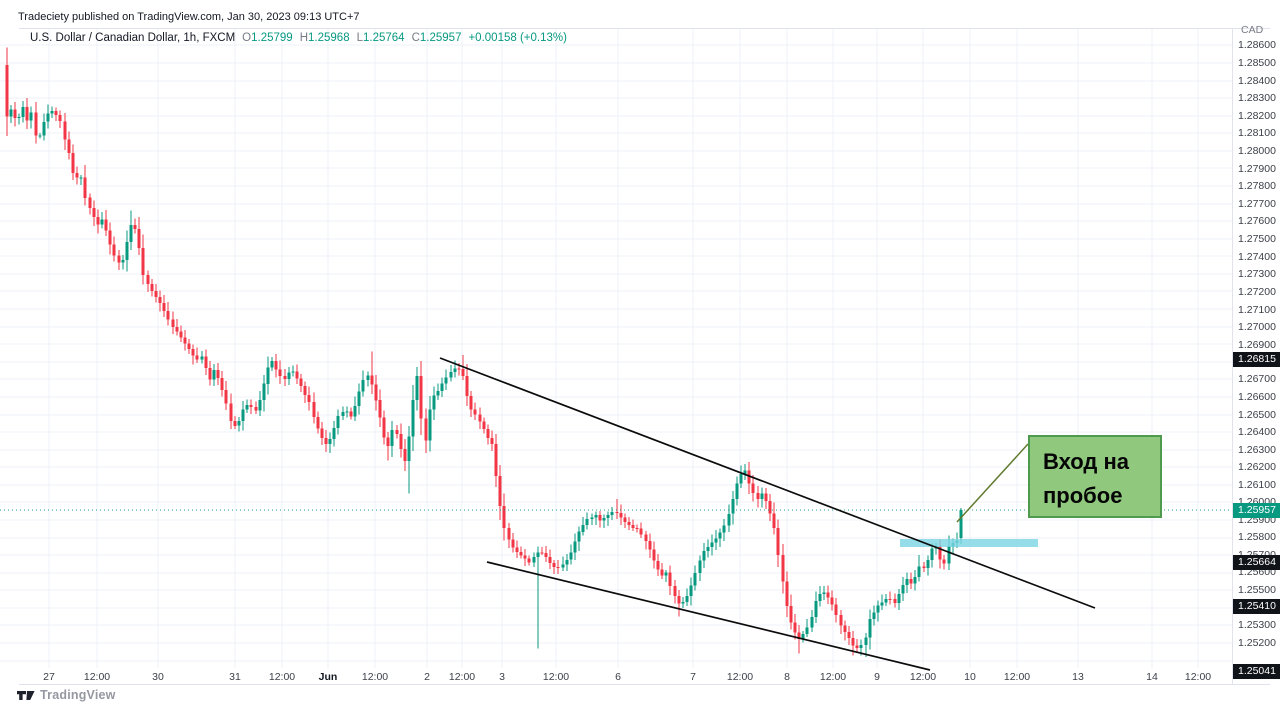  What do you see at coordinates (1257, 590) in the screenshot?
I see `y-tick-label: 1.25500` at bounding box center [1257, 590].